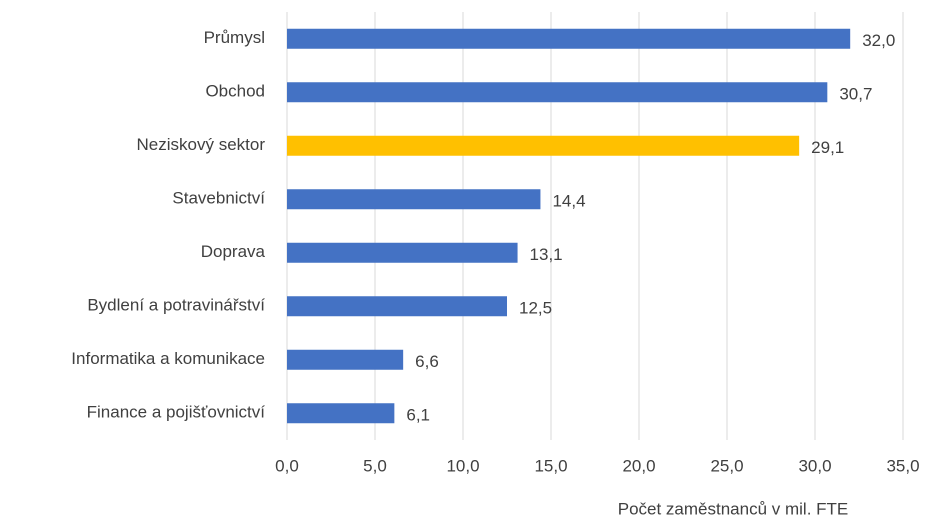 The image size is (927, 521). Describe the element at coordinates (902, 465) in the screenshot. I see `x-tick-label: 35,0` at that location.